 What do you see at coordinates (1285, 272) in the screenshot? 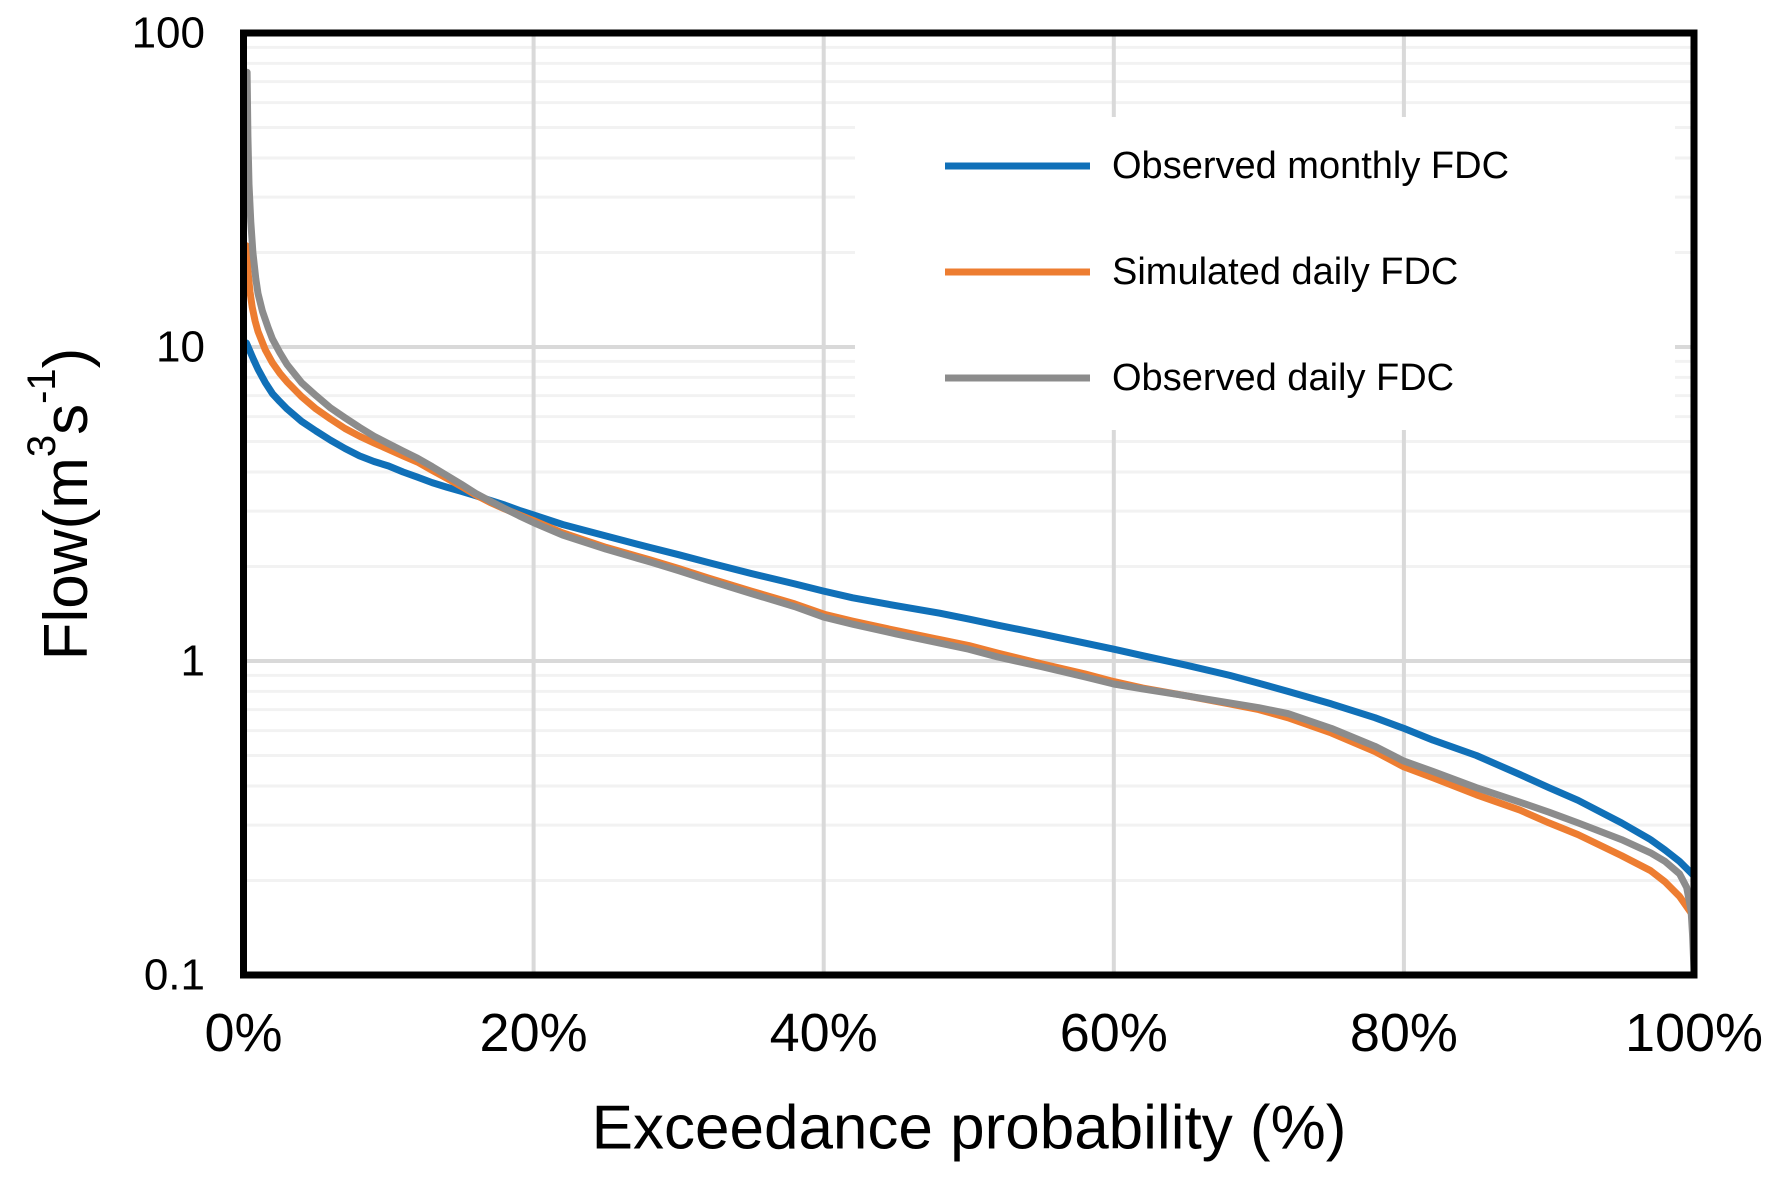
I see `legend-label-simulated-daily-fdc: Simulated daily FDC` at bounding box center [1285, 272].